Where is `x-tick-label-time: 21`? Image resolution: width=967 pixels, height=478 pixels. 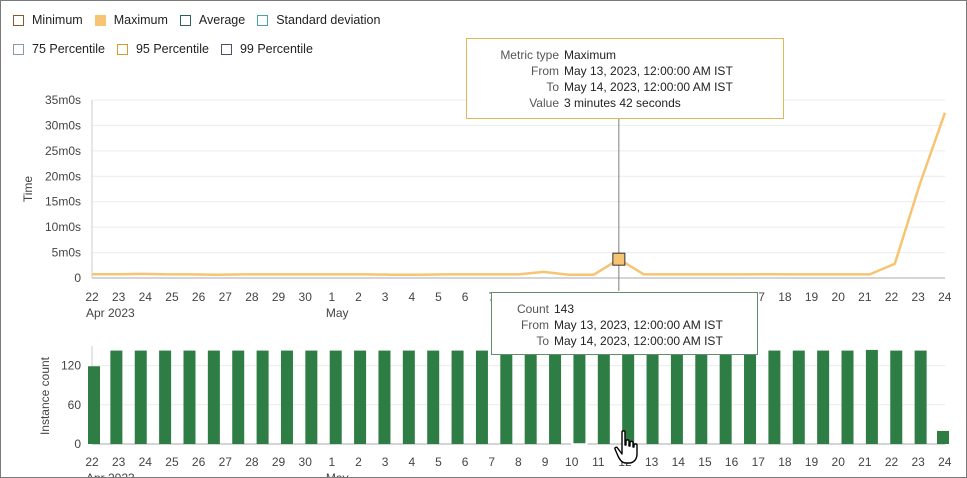
x-tick-label-time: 21 is located at coordinates (865, 297).